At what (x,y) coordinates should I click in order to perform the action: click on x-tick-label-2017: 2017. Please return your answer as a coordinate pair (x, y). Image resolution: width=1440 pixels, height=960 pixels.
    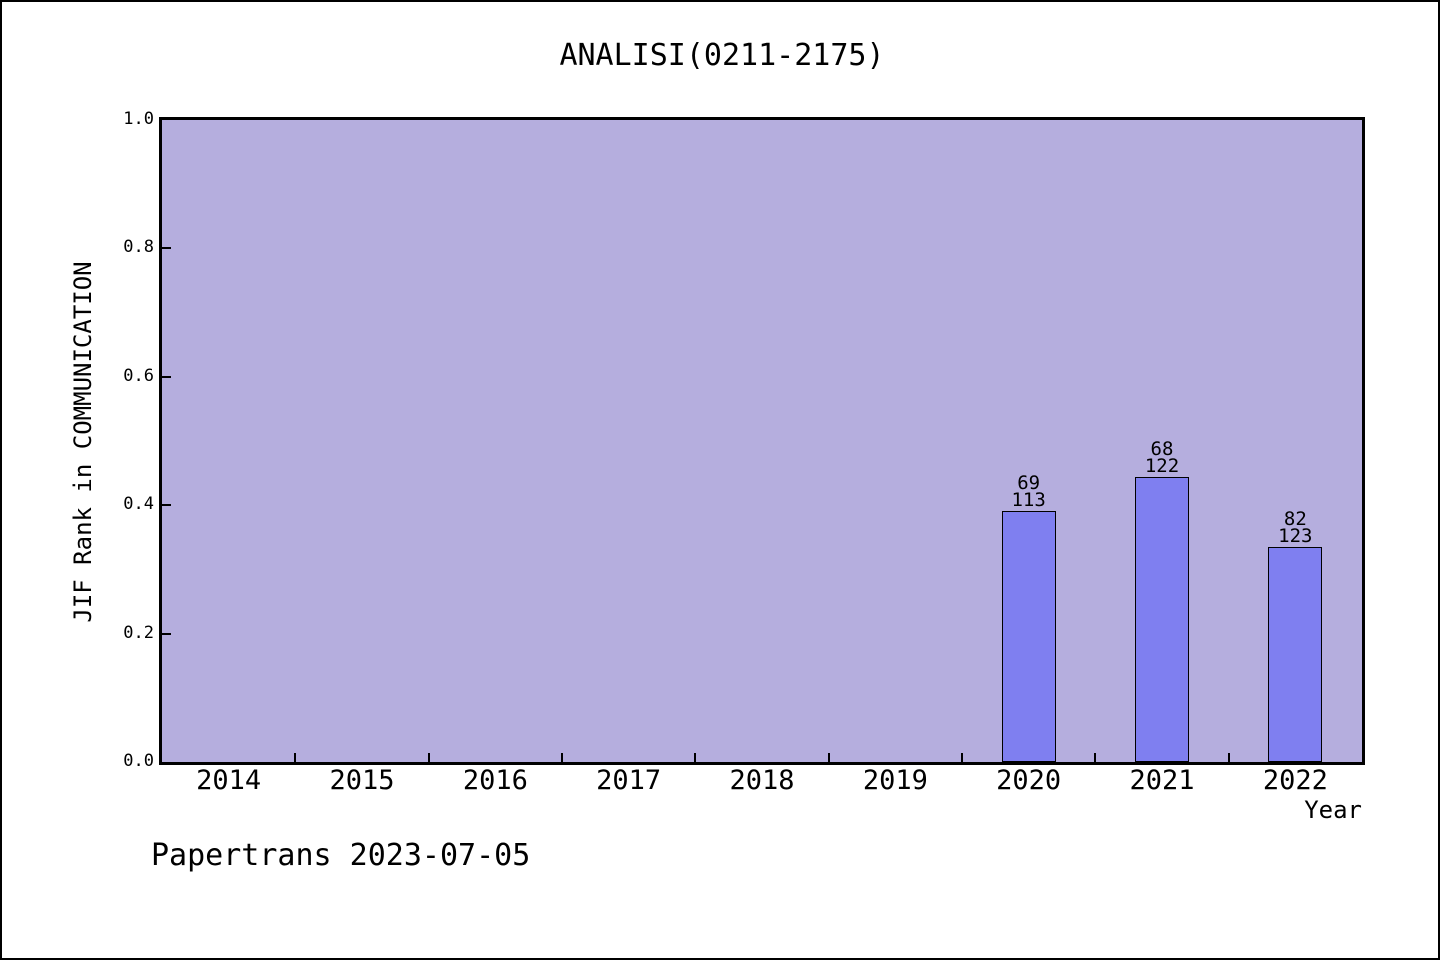
    Looking at the image, I should click on (629, 780).